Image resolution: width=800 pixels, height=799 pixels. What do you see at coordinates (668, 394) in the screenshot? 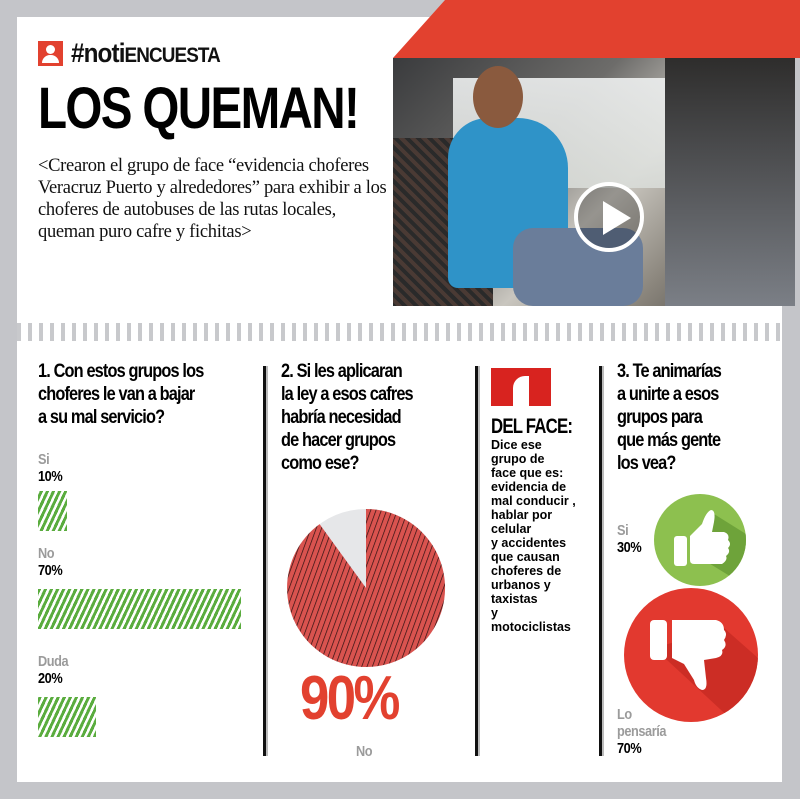
I see `q3-line: a unirte a esos` at bounding box center [668, 394].